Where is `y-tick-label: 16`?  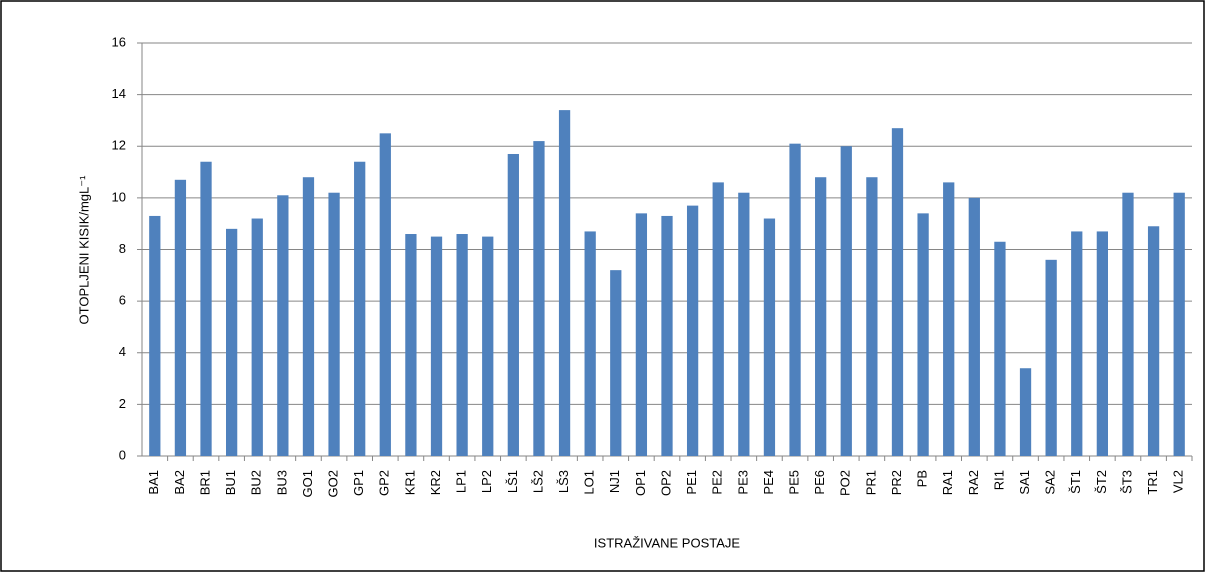
y-tick-label: 16 is located at coordinates (119, 41).